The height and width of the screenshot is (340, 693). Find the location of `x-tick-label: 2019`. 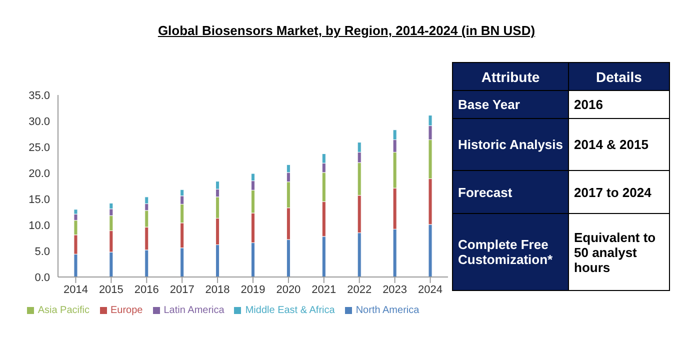

x-tick-label: 2019 is located at coordinates (253, 290).